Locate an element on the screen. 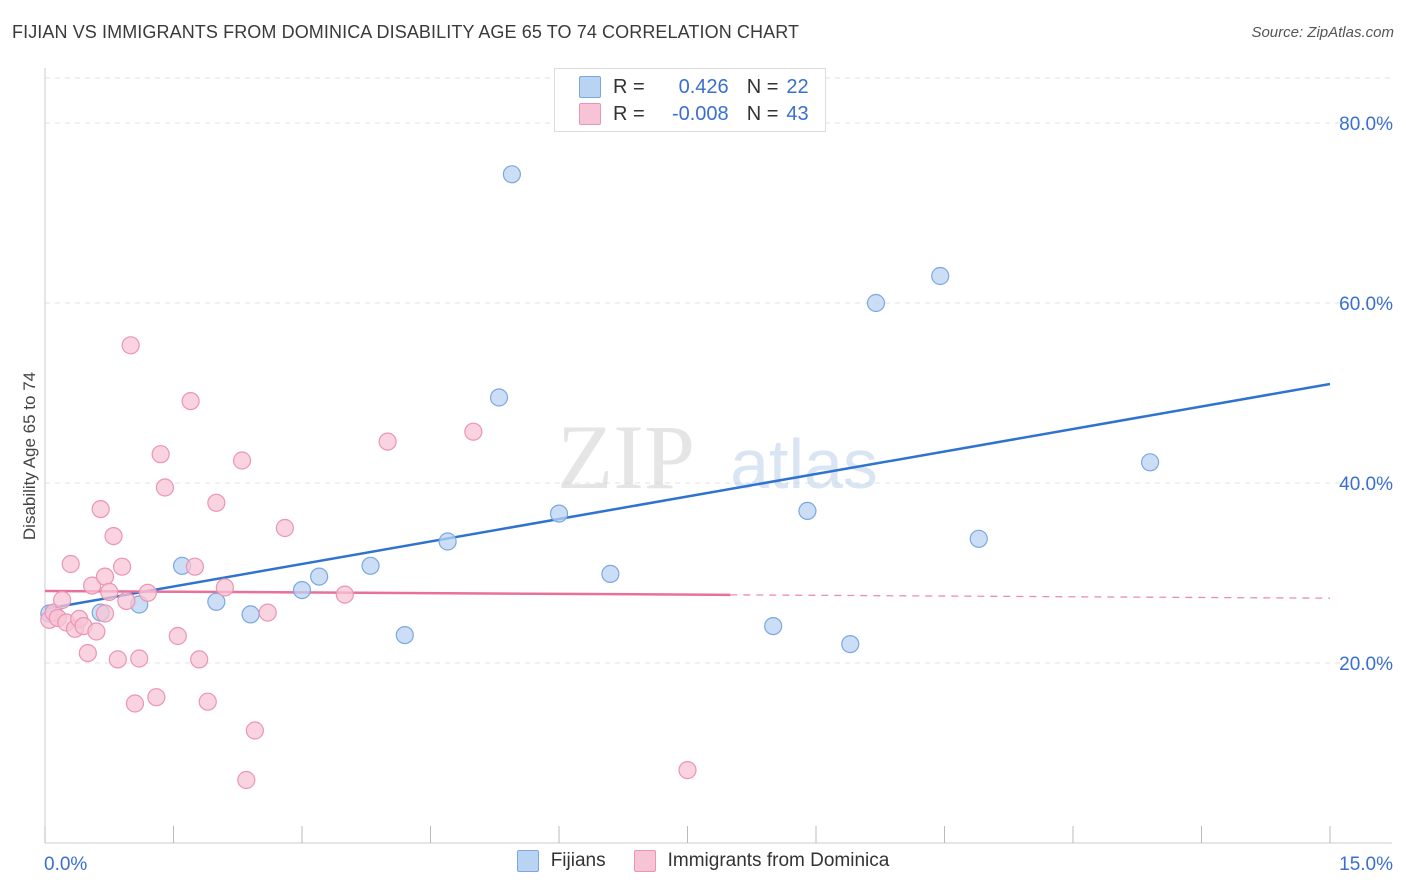 This screenshot has width=1406, height=892. y-axis-label: Disability Age 65 to 74 is located at coordinates (29, 456).